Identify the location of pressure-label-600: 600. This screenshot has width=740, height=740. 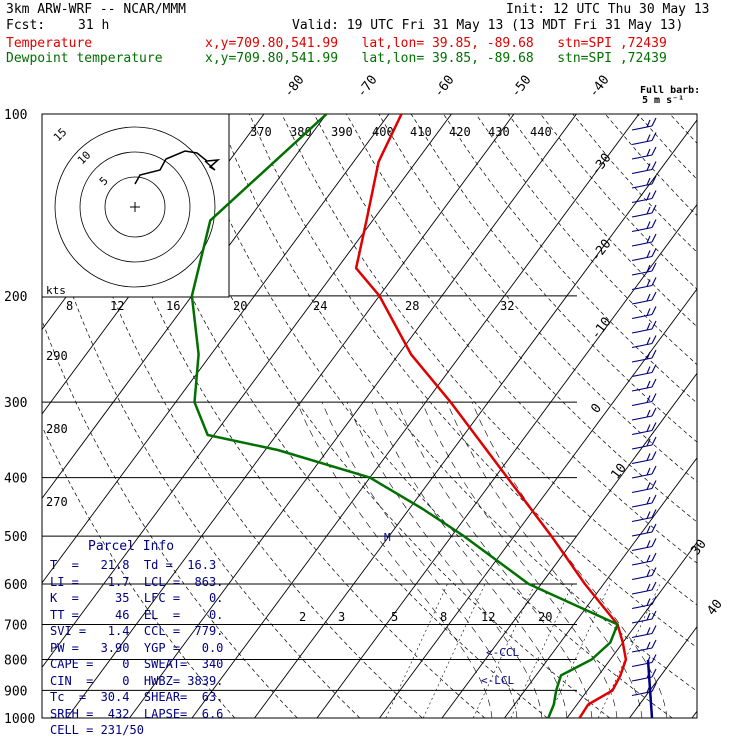
(15, 585).